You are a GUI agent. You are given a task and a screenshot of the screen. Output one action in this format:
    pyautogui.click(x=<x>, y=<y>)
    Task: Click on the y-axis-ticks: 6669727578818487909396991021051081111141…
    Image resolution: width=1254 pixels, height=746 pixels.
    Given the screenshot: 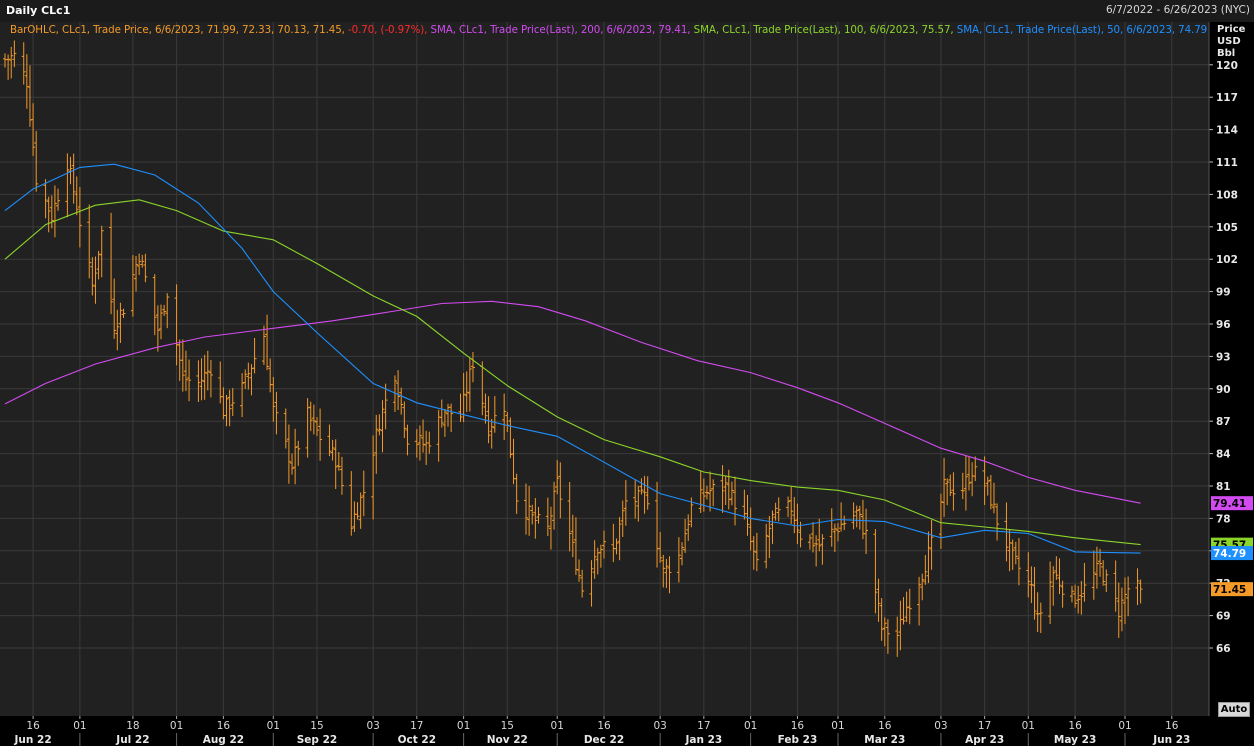 What is the action you would take?
    pyautogui.click(x=1223, y=369)
    